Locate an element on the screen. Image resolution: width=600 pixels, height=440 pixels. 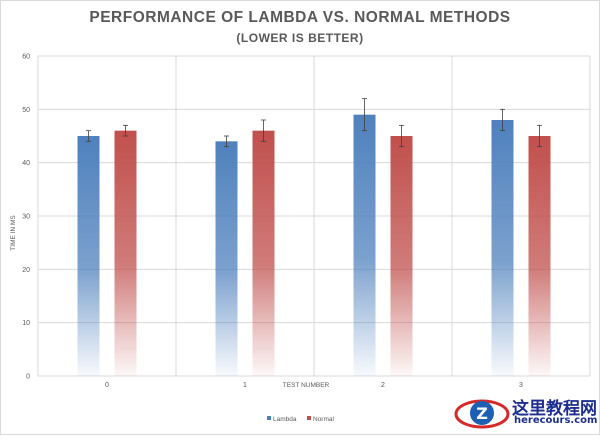
x-axis-ticks: 0 1 2 3 is located at coordinates (314, 385).